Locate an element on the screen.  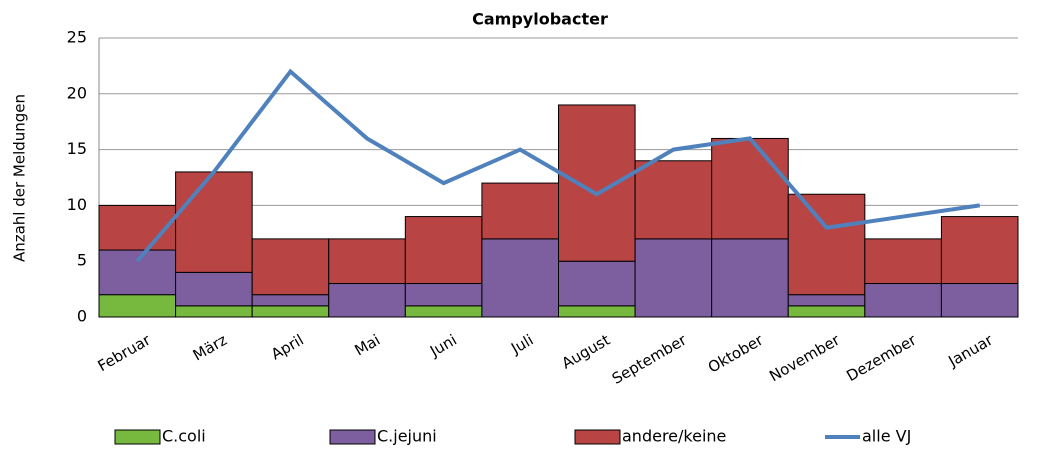
x-tick-label: Februar is located at coordinates (125, 352).